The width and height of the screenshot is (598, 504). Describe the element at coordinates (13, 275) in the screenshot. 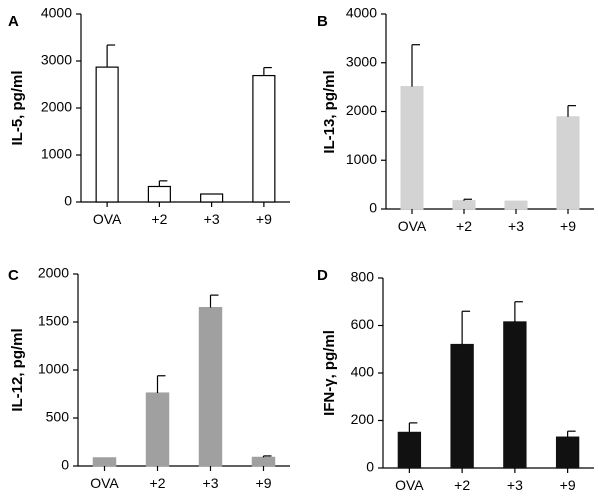

I see `panel-letter: C` at that location.